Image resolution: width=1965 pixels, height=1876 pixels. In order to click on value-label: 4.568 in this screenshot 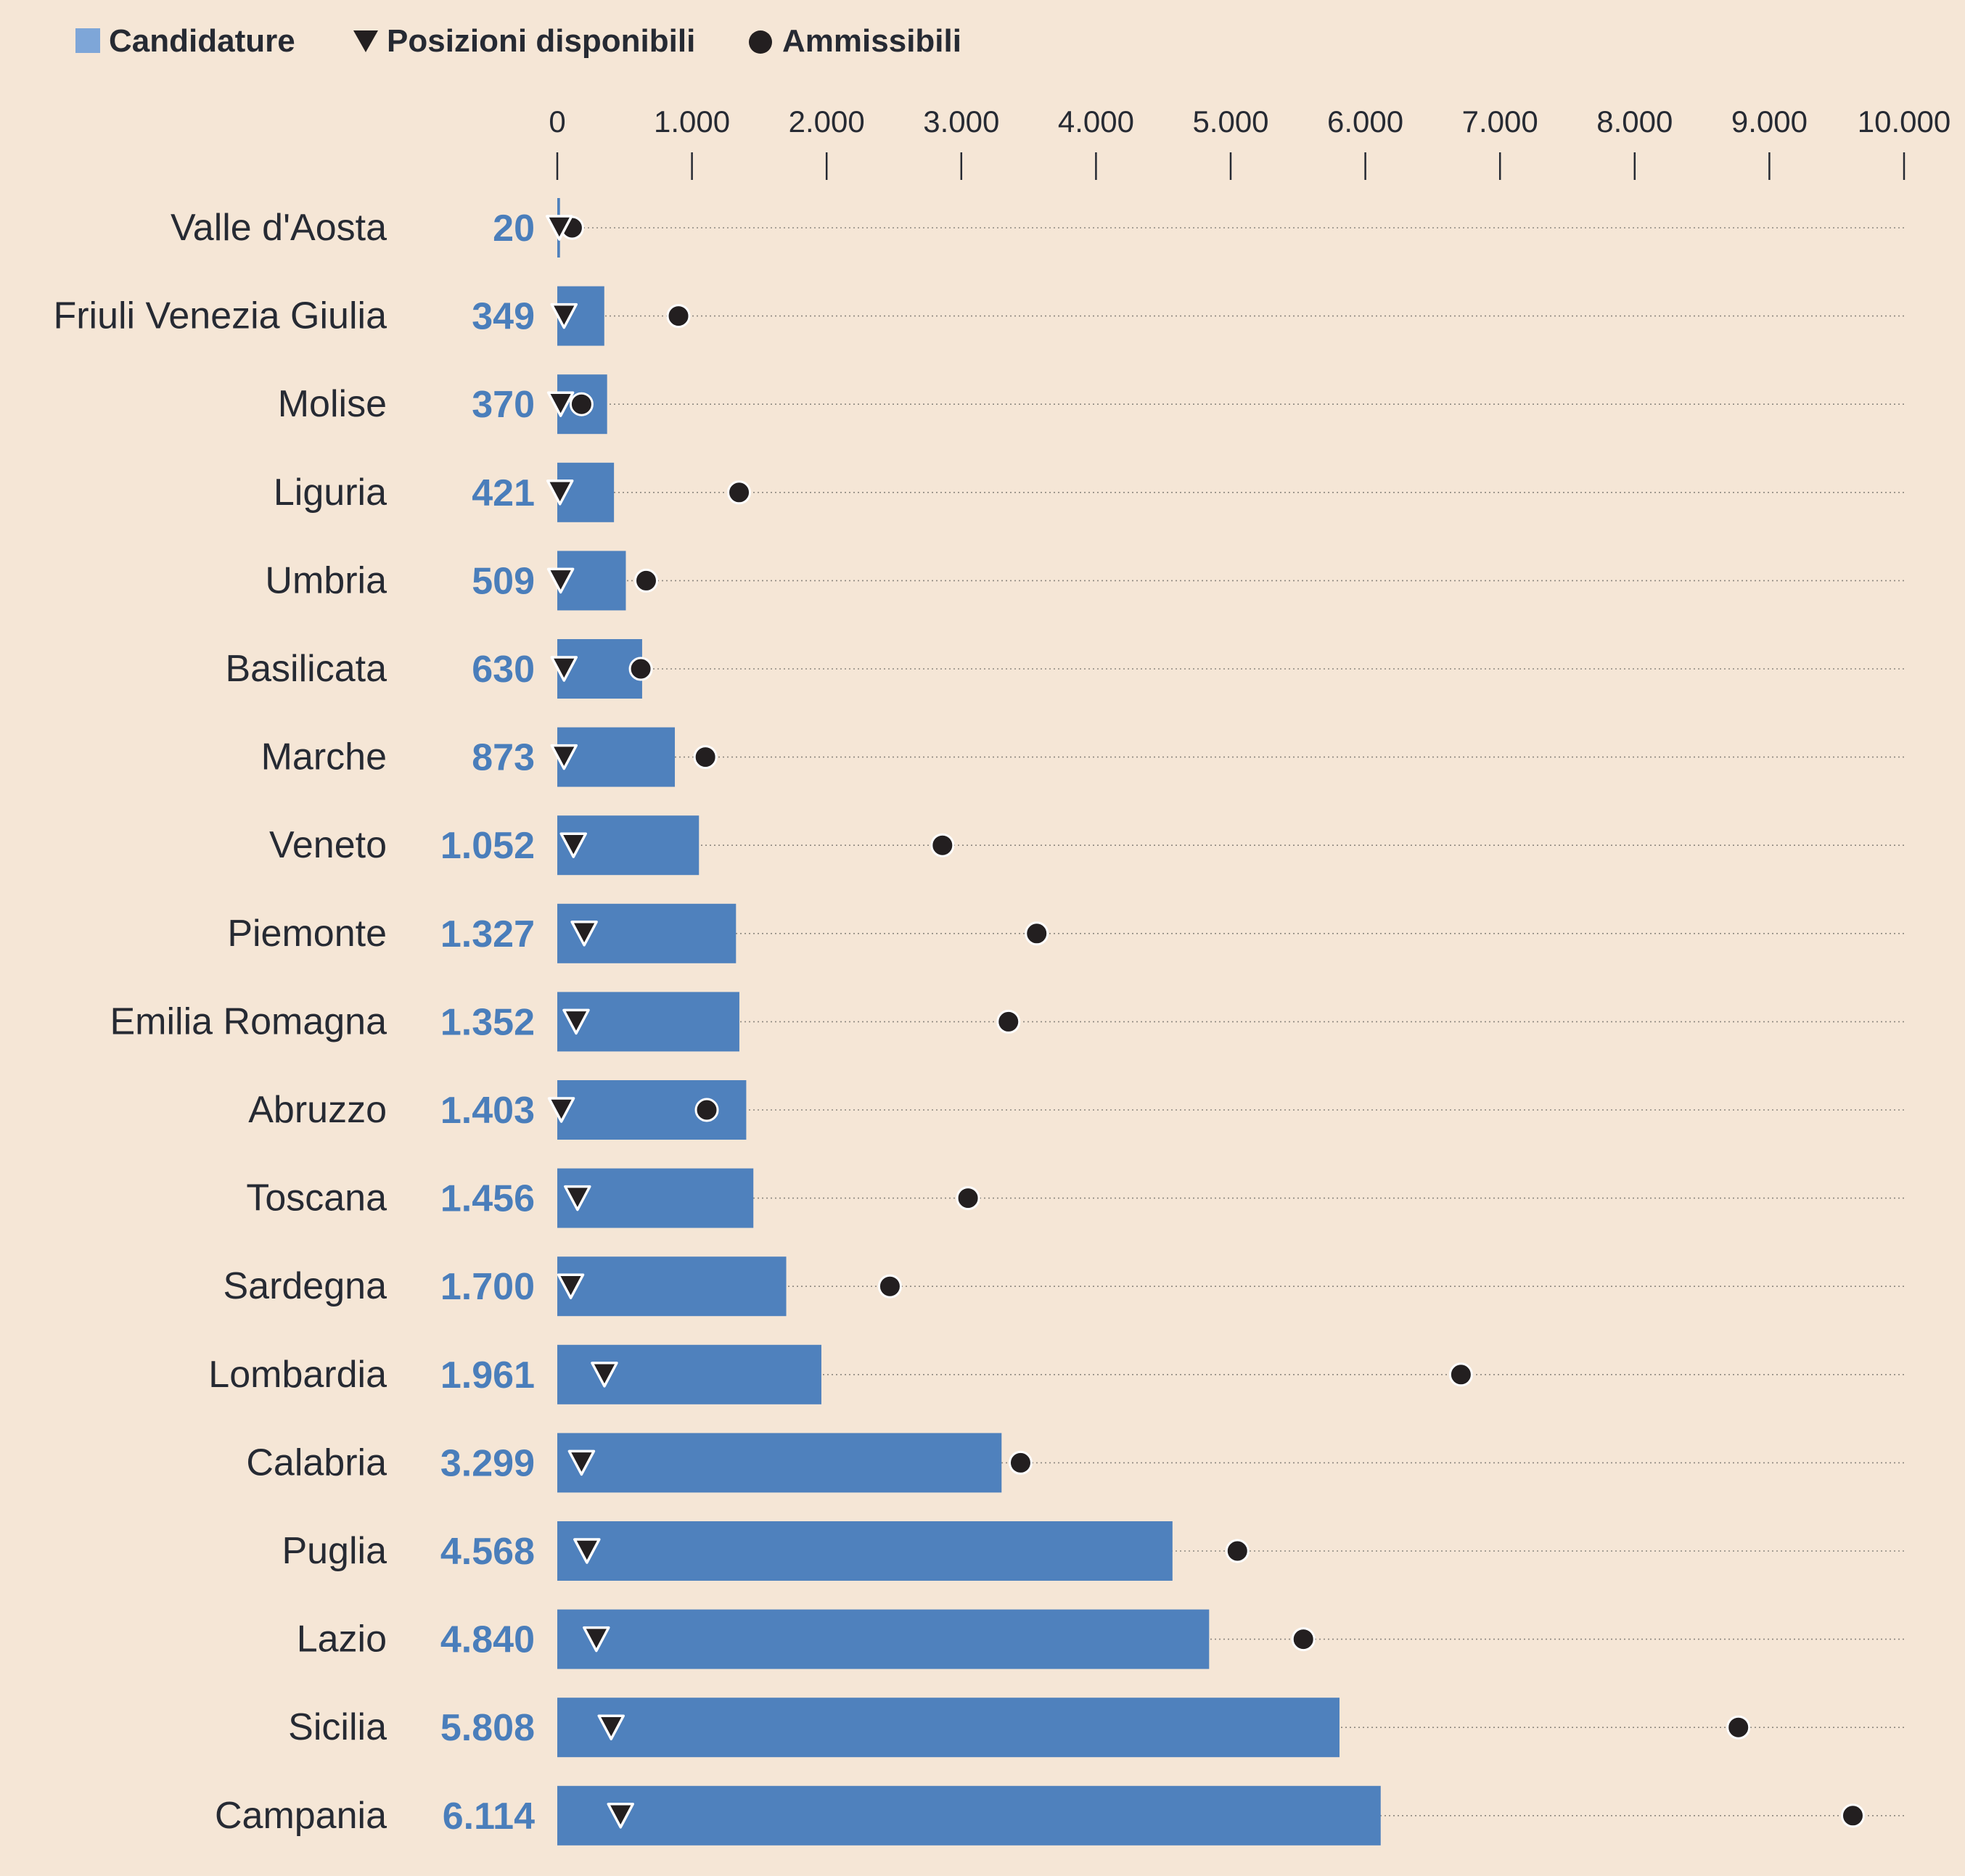, I will do `click(488, 1552)`.